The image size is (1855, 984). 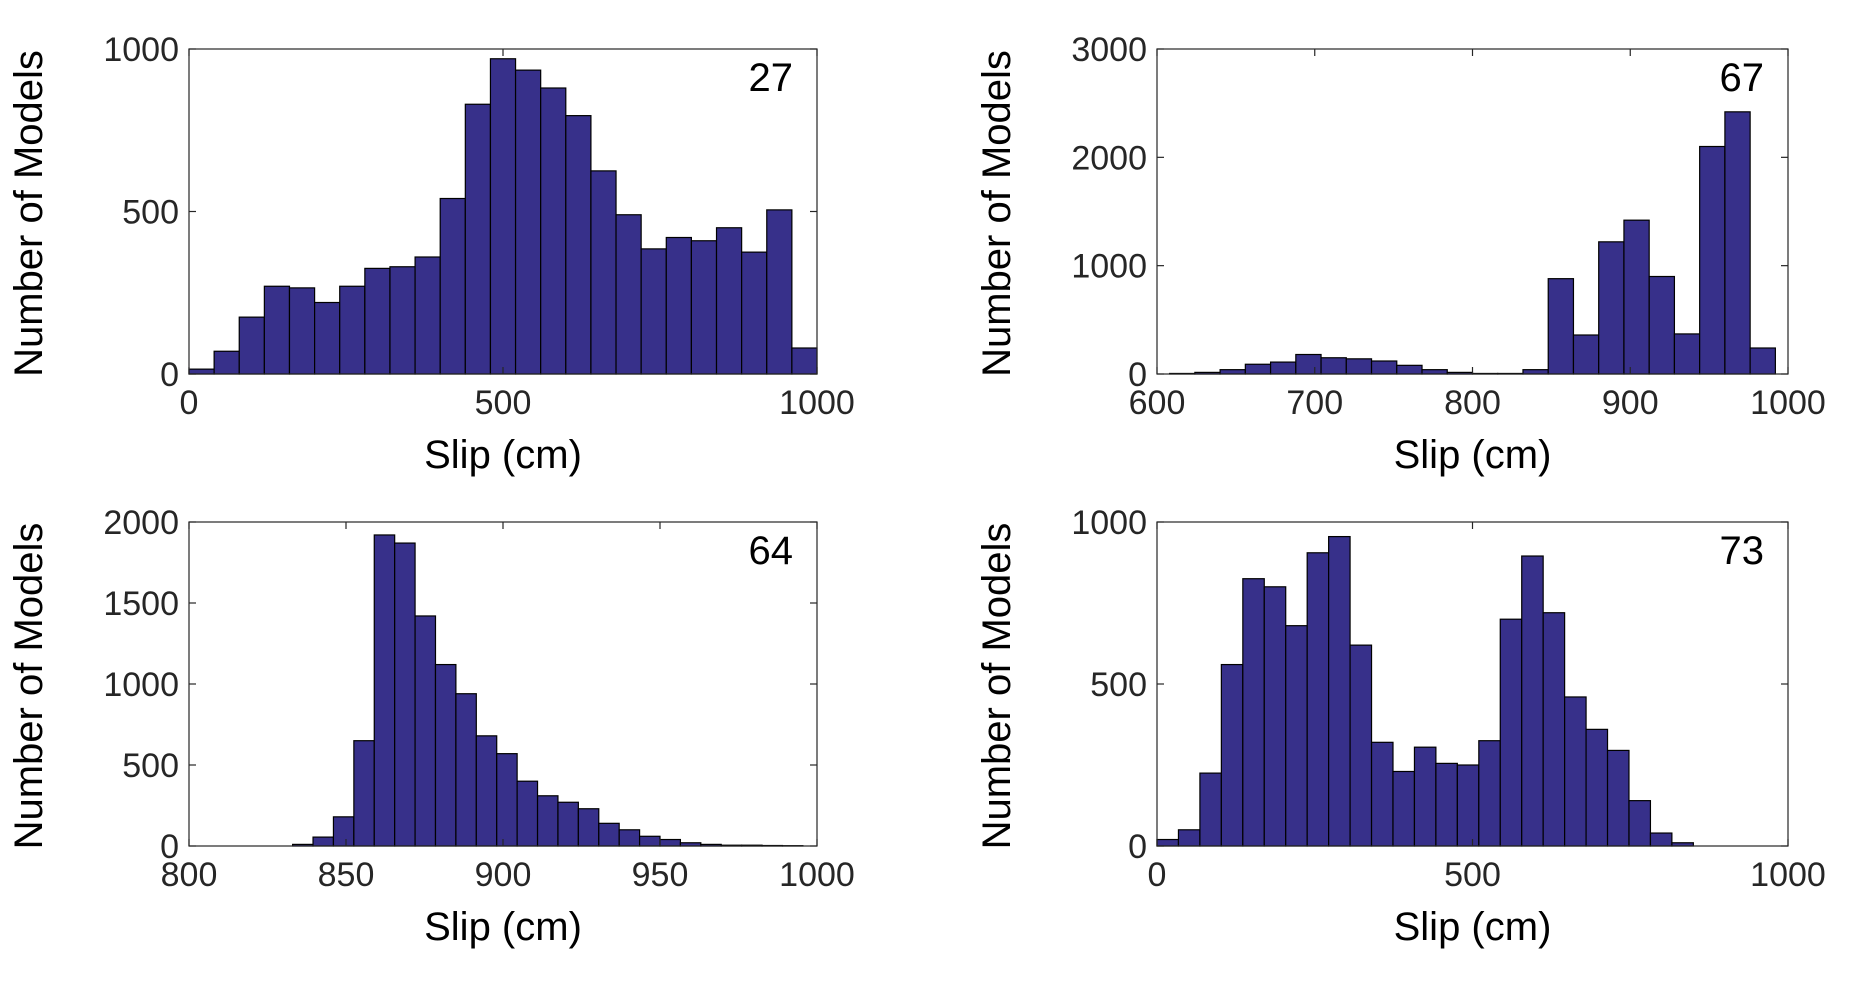 What do you see at coordinates (1742, 78) in the screenshot?
I see `panel-annotation: 67` at bounding box center [1742, 78].